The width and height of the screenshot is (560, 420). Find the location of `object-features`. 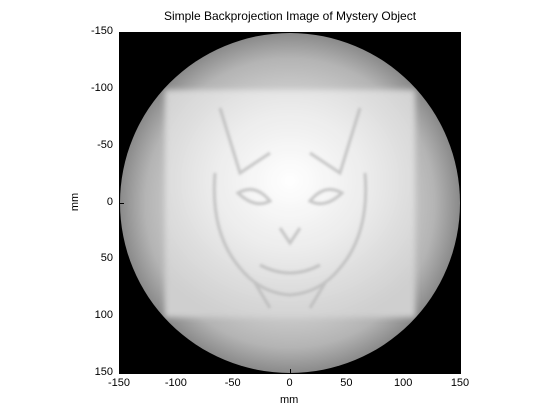

object-features is located at coordinates (290, 208).